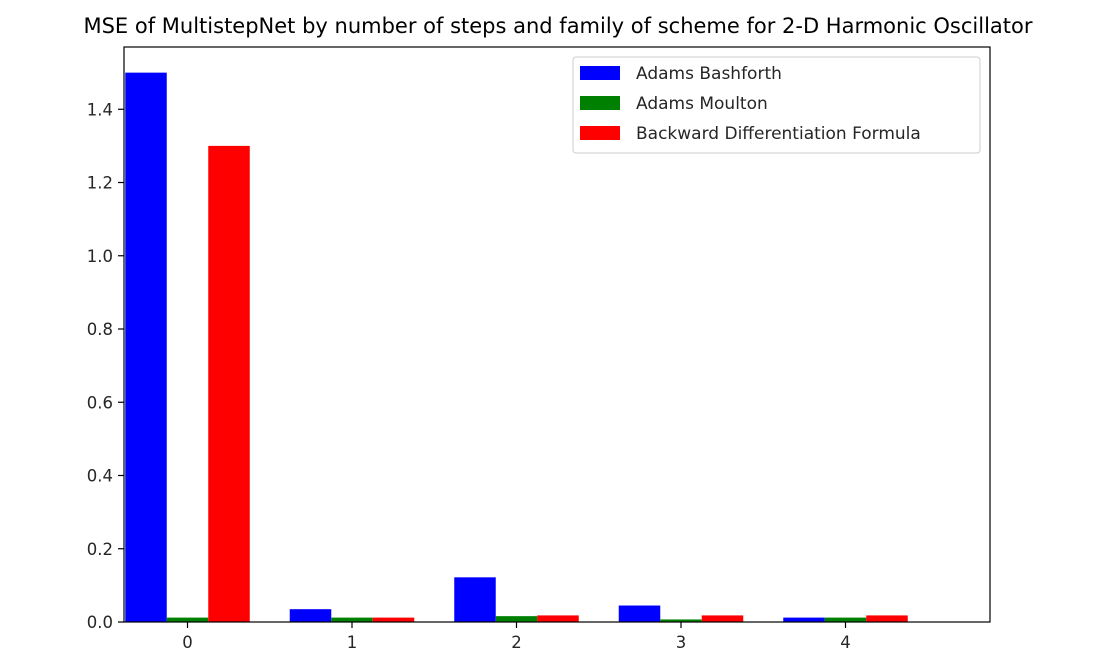 The image size is (1116, 670). Describe the element at coordinates (100, 329) in the screenshot. I see `y-tick-label: 0.8` at that location.